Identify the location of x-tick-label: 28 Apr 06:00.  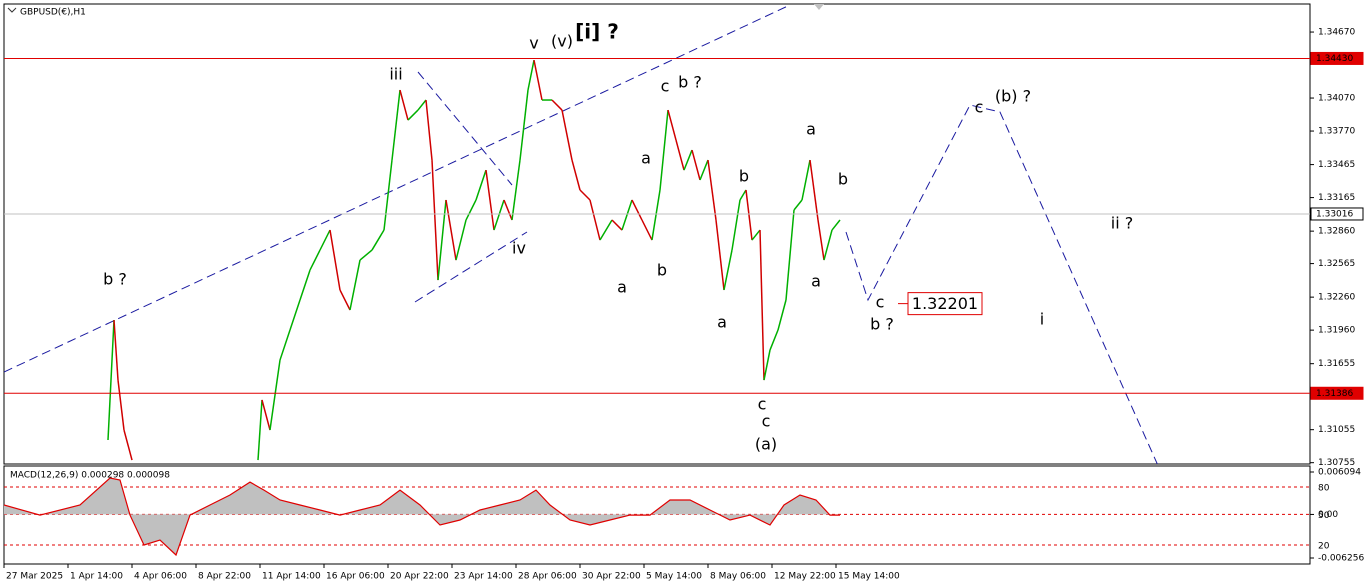
(547, 577).